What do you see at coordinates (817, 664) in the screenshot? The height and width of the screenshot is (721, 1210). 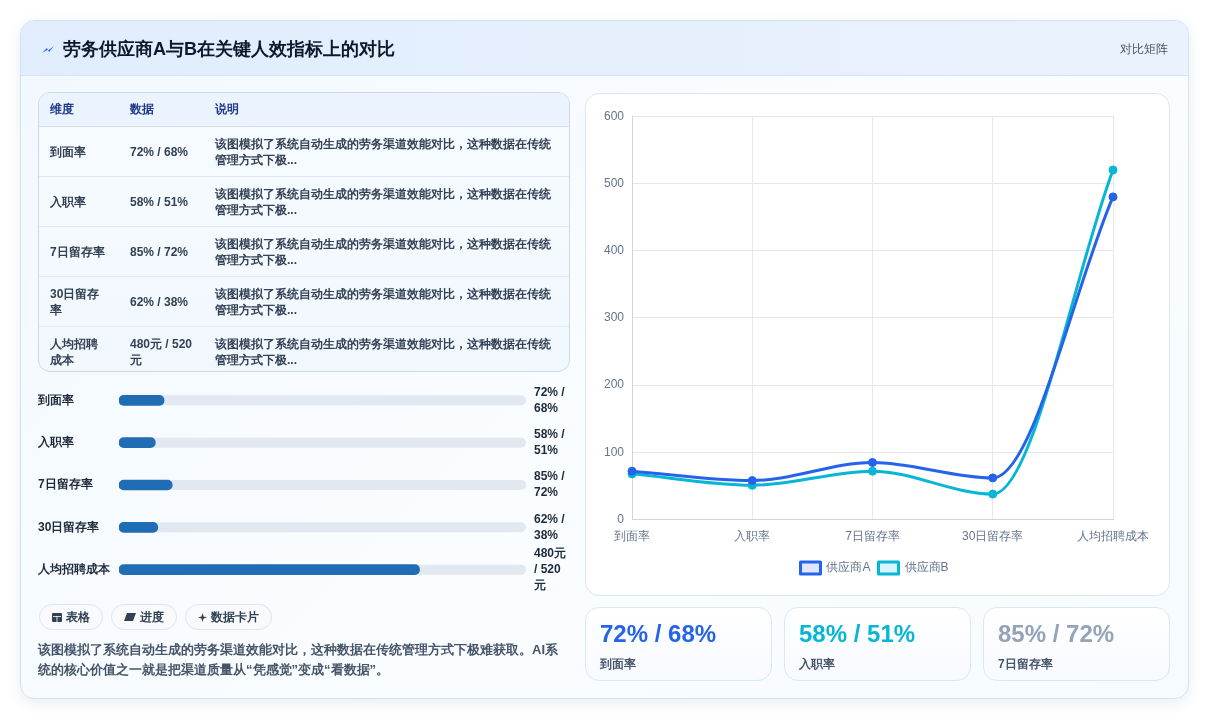 I see `category-label: 入职率` at bounding box center [817, 664].